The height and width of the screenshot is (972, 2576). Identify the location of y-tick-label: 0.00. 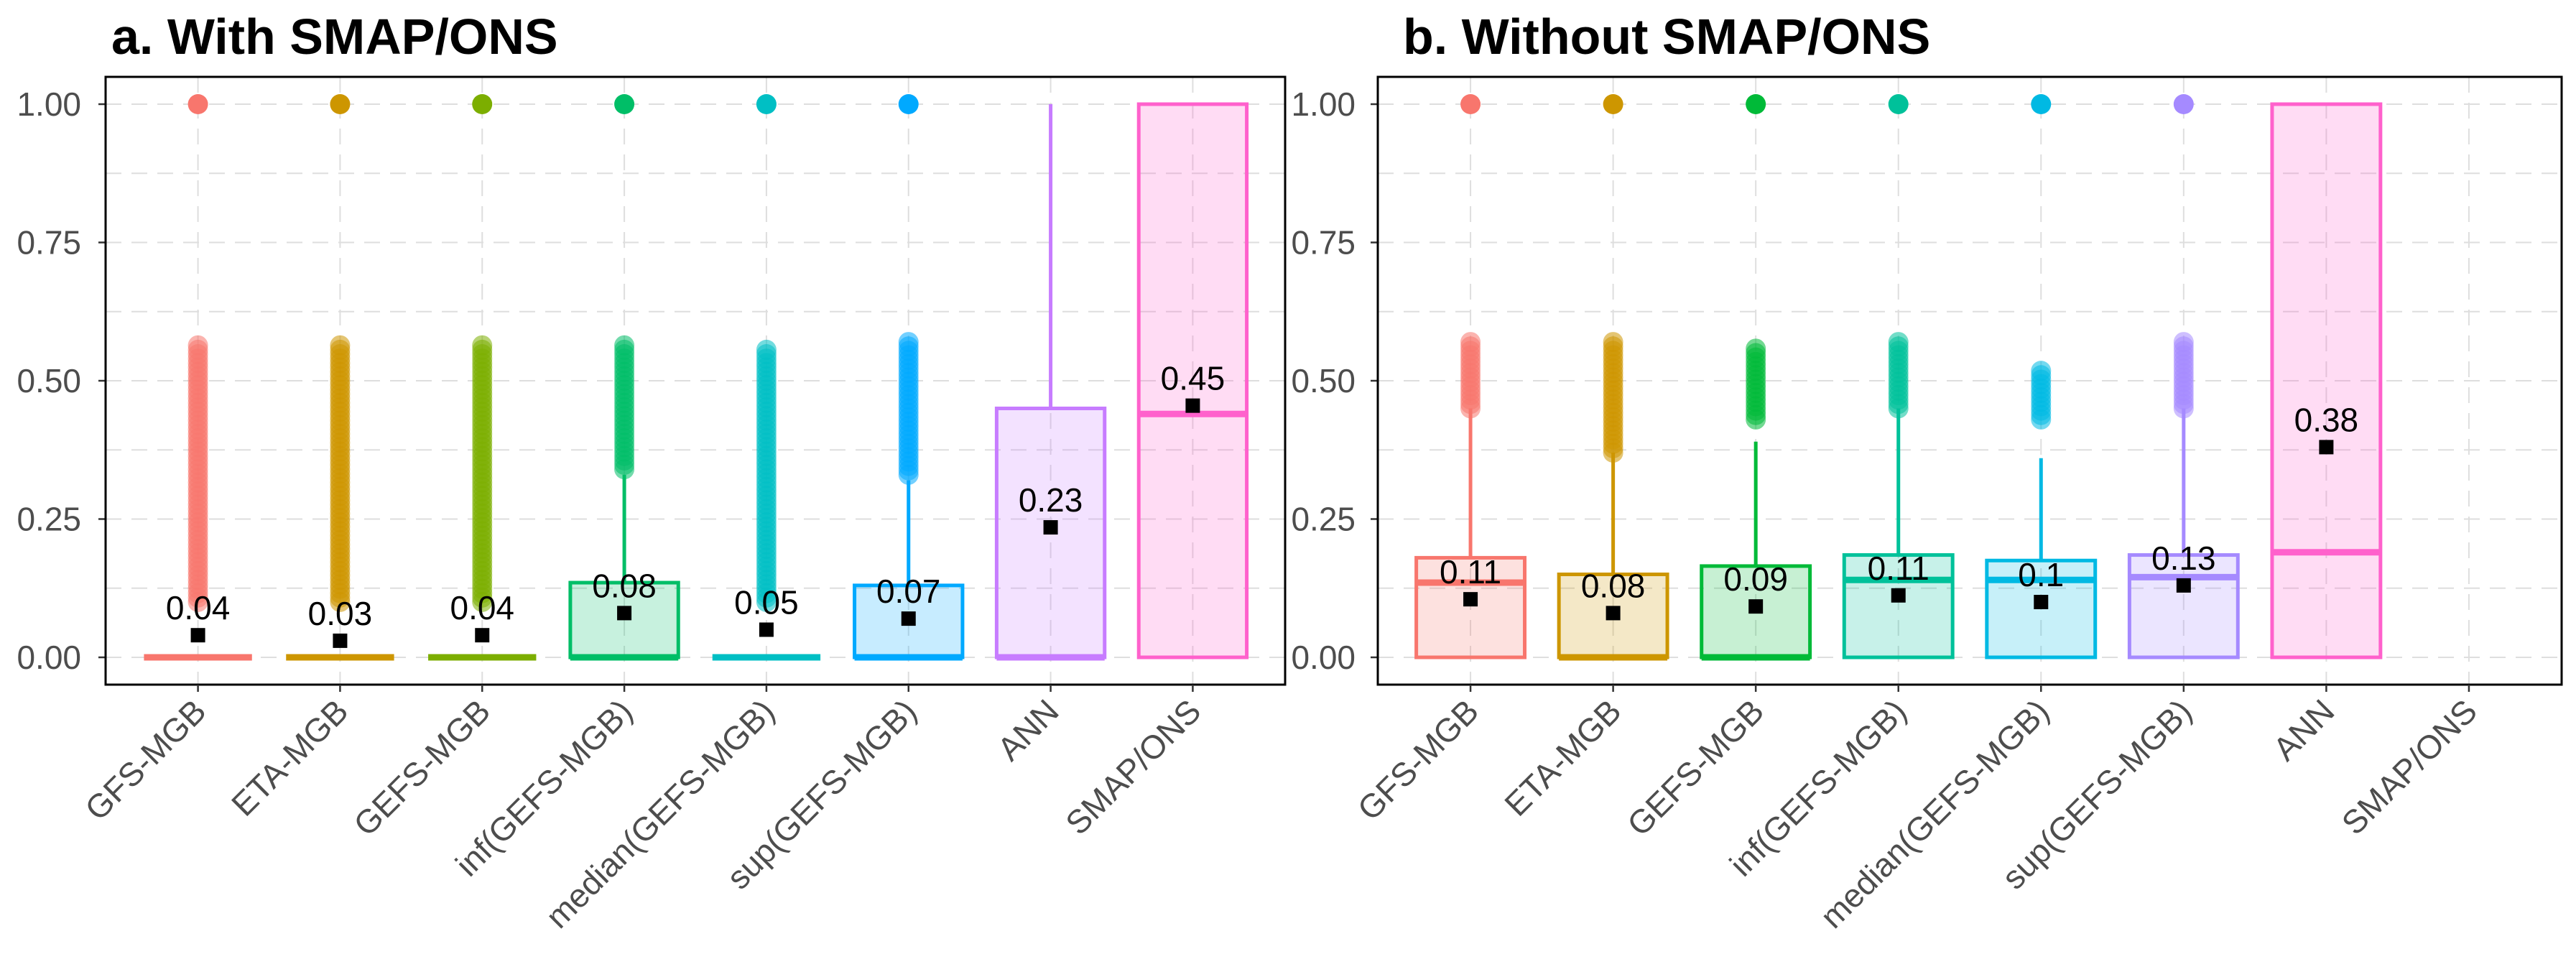
(1323, 657).